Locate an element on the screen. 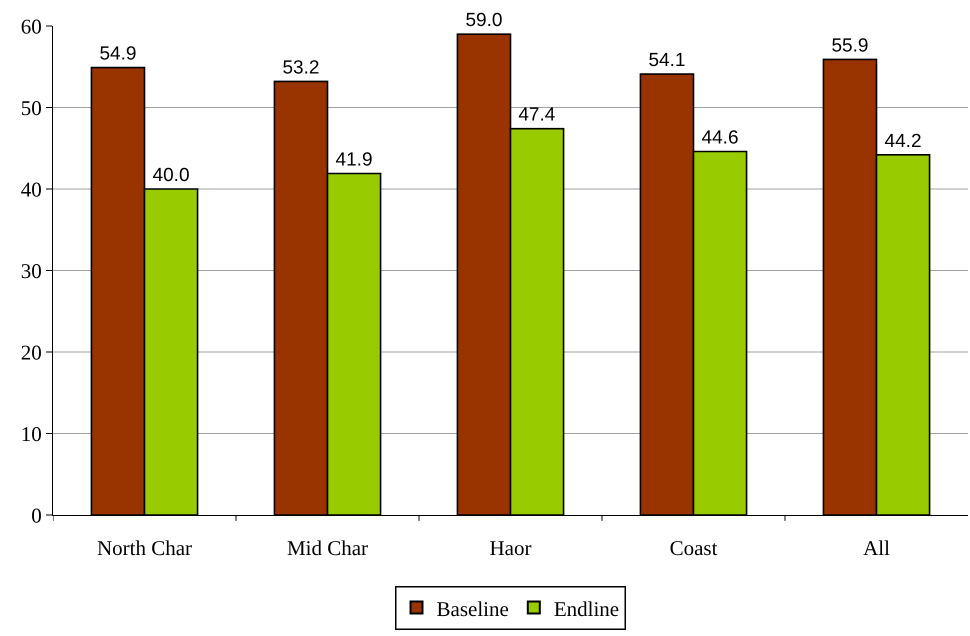 Image resolution: width=970 pixels, height=636 pixels. data-label: 40.0 is located at coordinates (171, 175).